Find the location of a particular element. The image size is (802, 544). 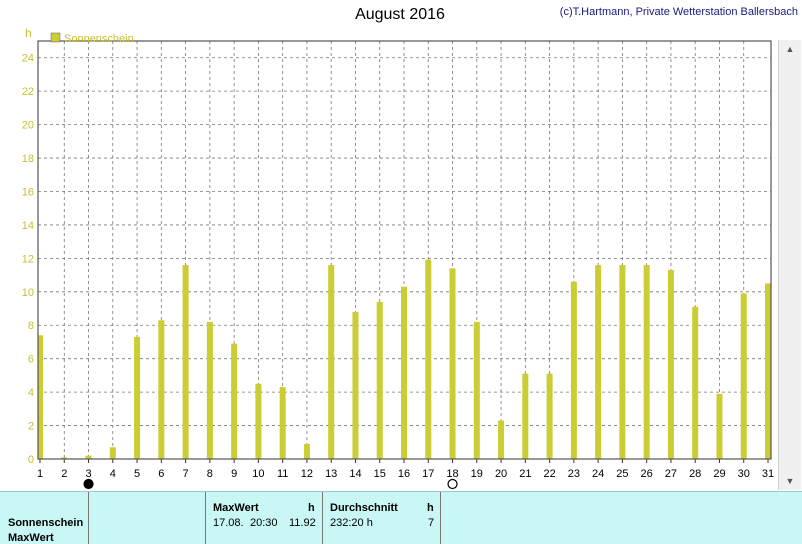

y-tick-label: 22 is located at coordinates (28, 92).